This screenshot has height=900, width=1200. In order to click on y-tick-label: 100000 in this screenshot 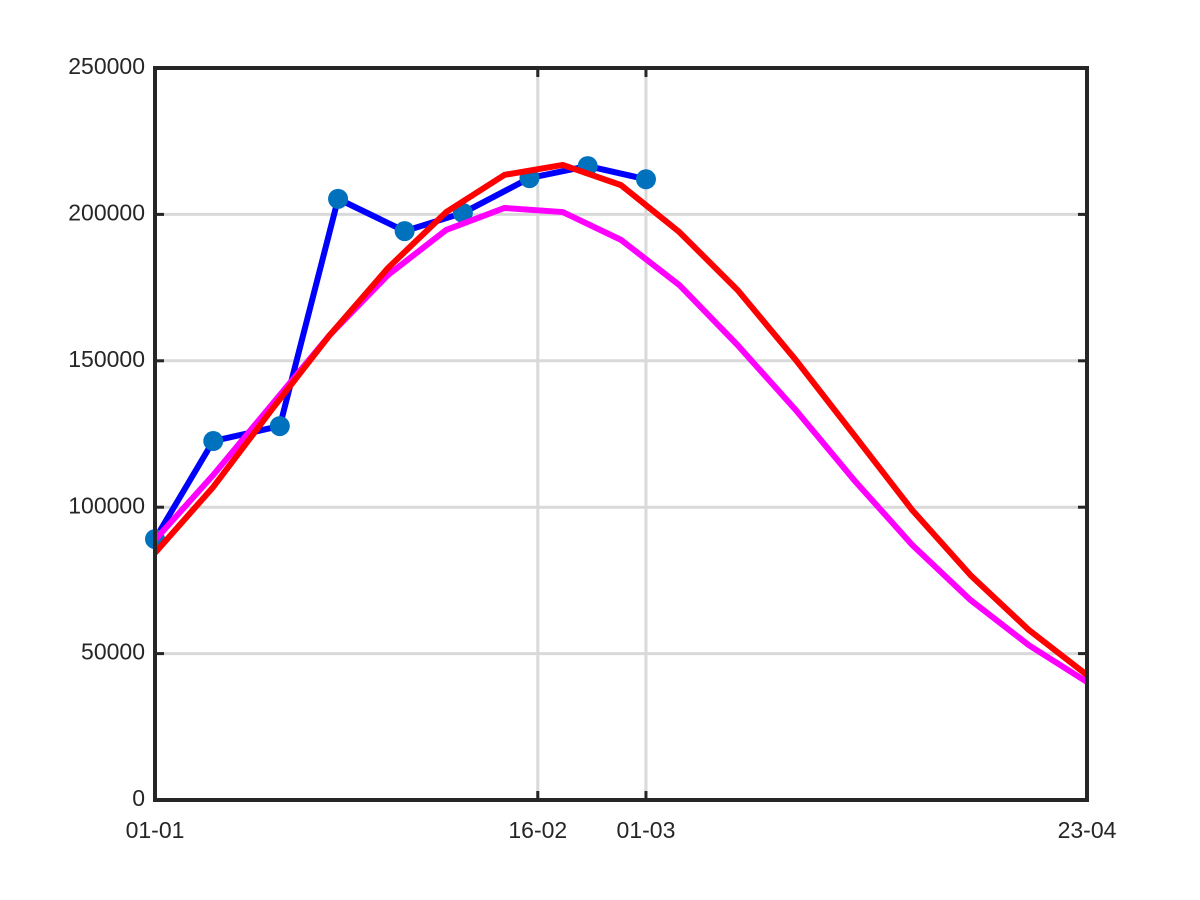, I will do `click(106, 505)`.